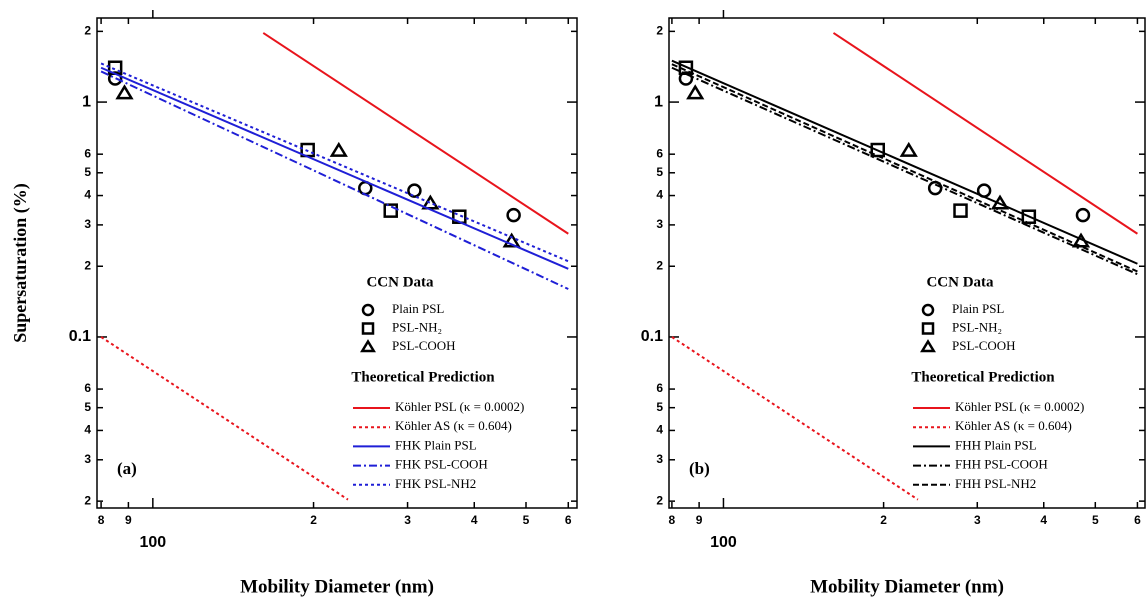  I want to click on legend-label: FHK Plain PSL, so click(436, 444).